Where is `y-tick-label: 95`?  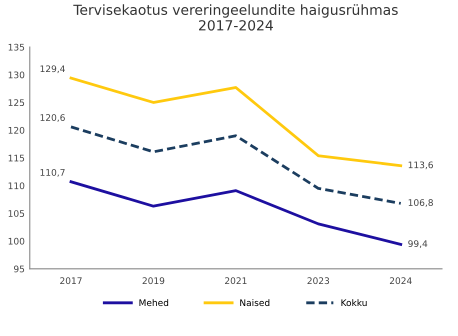 y-tick-label: 95 is located at coordinates (19, 269).